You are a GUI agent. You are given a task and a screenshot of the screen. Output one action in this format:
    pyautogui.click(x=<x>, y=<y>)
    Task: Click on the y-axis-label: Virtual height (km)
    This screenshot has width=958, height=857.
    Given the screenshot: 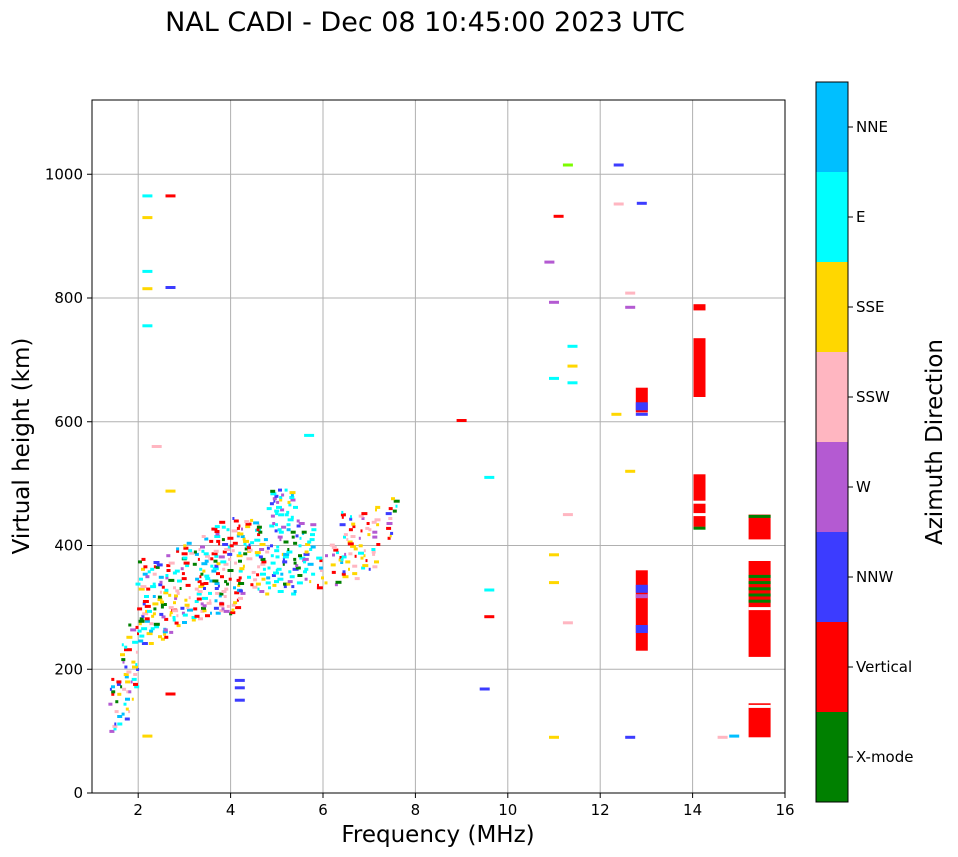 What is the action you would take?
    pyautogui.click(x=22, y=446)
    